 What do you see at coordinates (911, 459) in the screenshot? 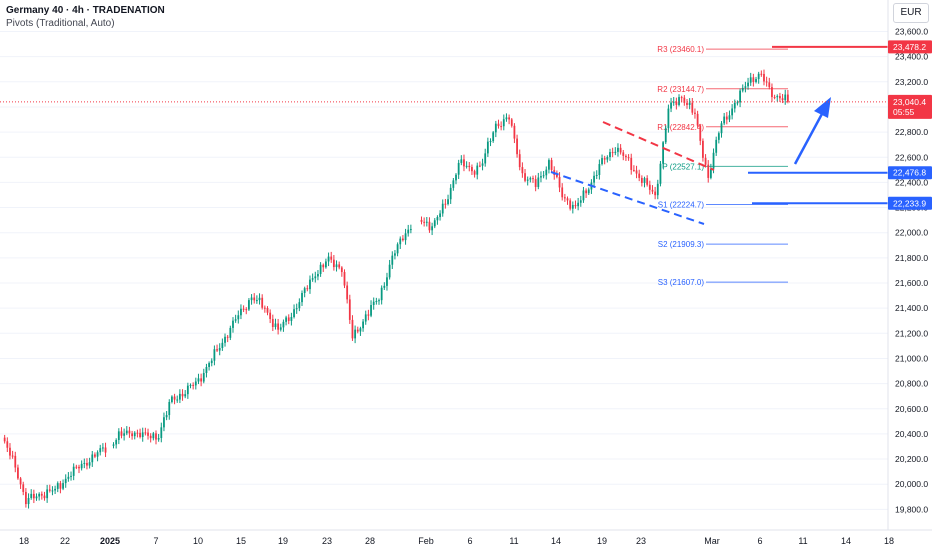
I see `y-tick-label: 20,200.0` at bounding box center [911, 459].